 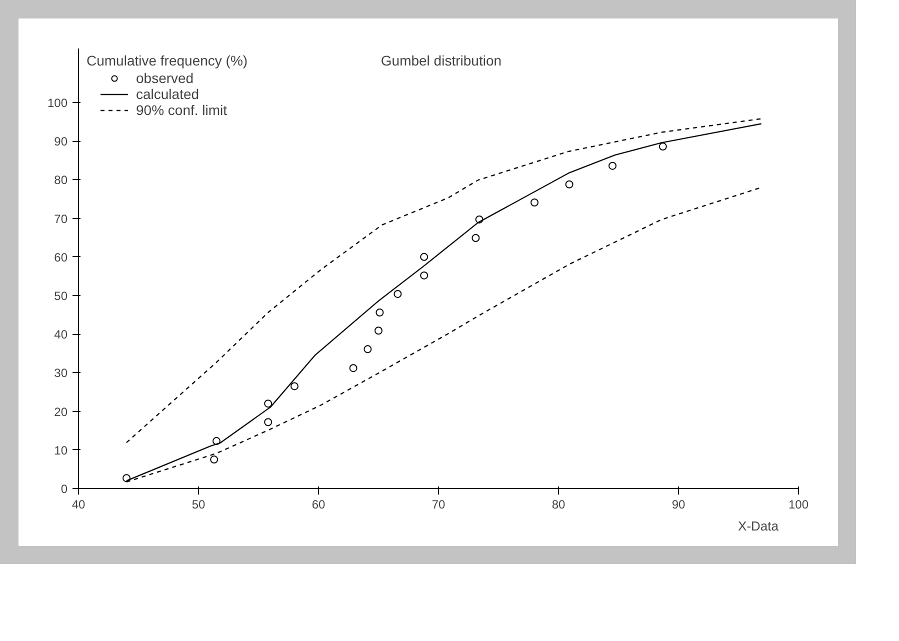 I want to click on x-tick-label: 70, so click(x=439, y=505).